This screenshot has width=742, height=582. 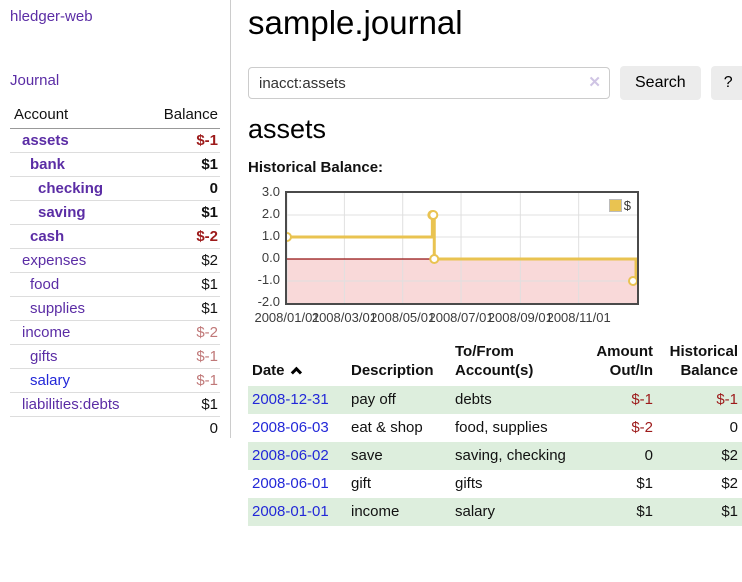 What do you see at coordinates (461, 317) in the screenshot?
I see `x-axis-tick-label: 2008/07/01` at bounding box center [461, 317].